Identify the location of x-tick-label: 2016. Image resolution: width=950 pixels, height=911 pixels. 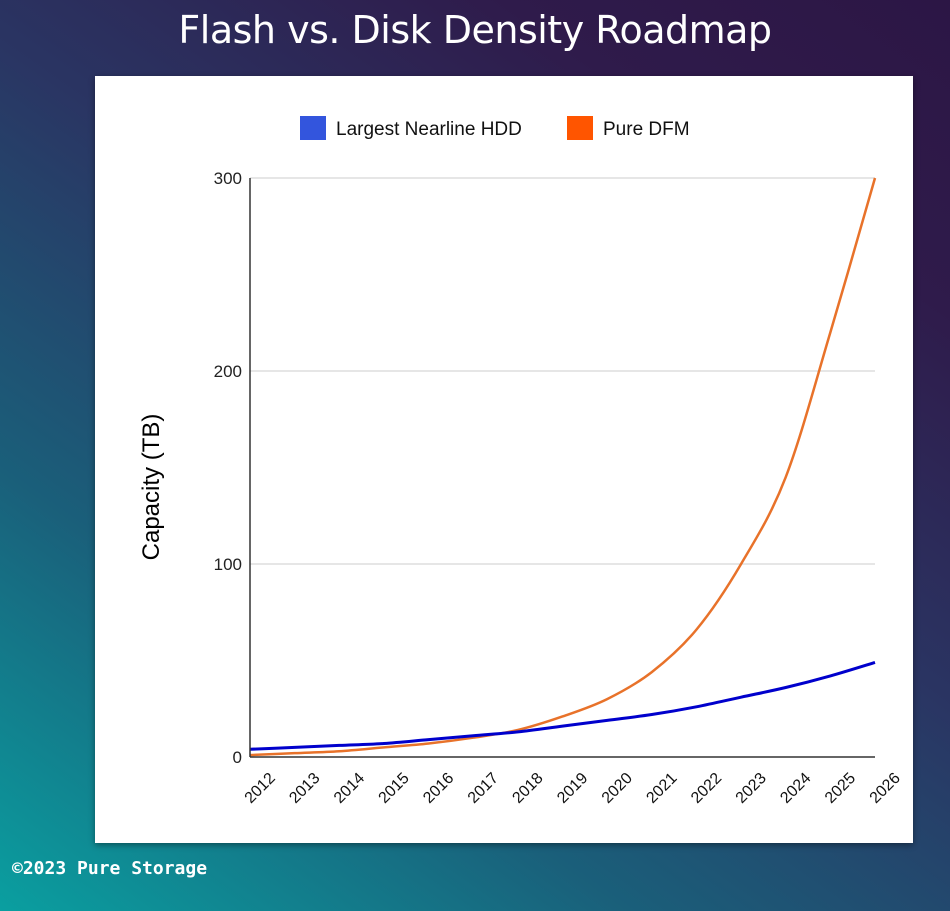
(438, 788).